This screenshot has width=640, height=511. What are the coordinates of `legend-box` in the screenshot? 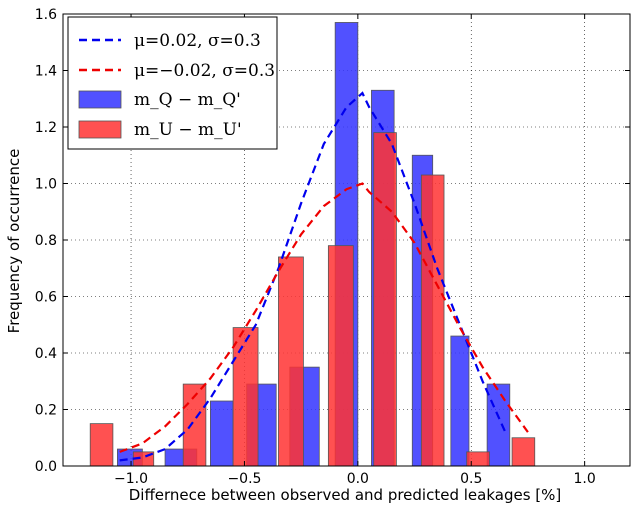 It's located at (172, 83).